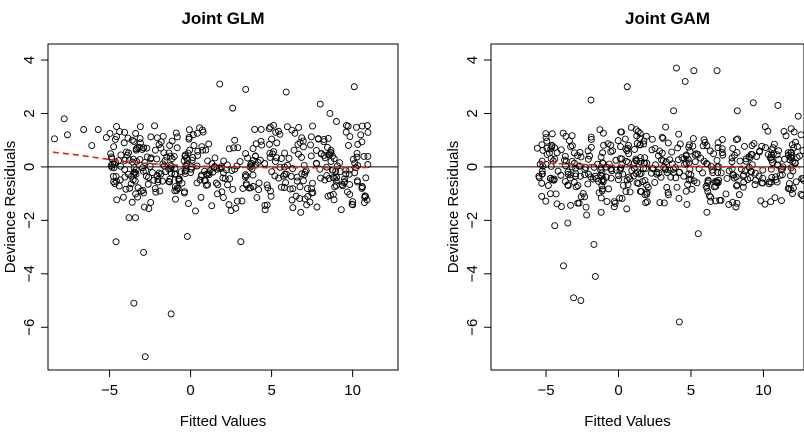  Describe the element at coordinates (109, 390) in the screenshot. I see `x-tick-label: −5` at that location.